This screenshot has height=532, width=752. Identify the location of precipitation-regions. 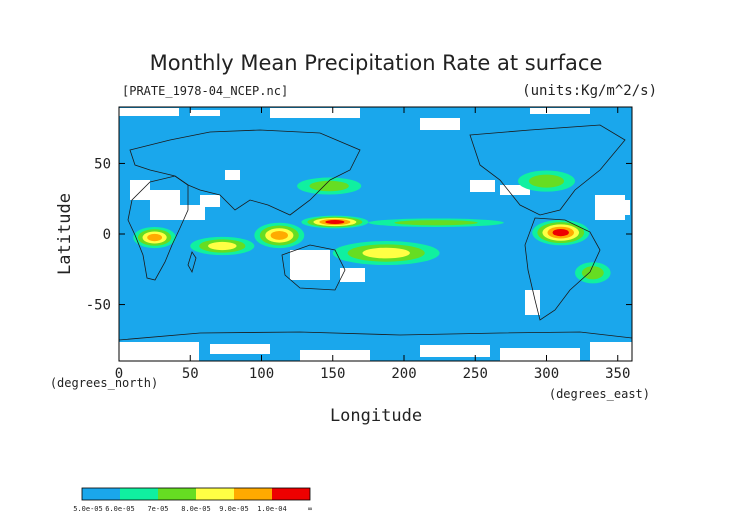
(372, 227).